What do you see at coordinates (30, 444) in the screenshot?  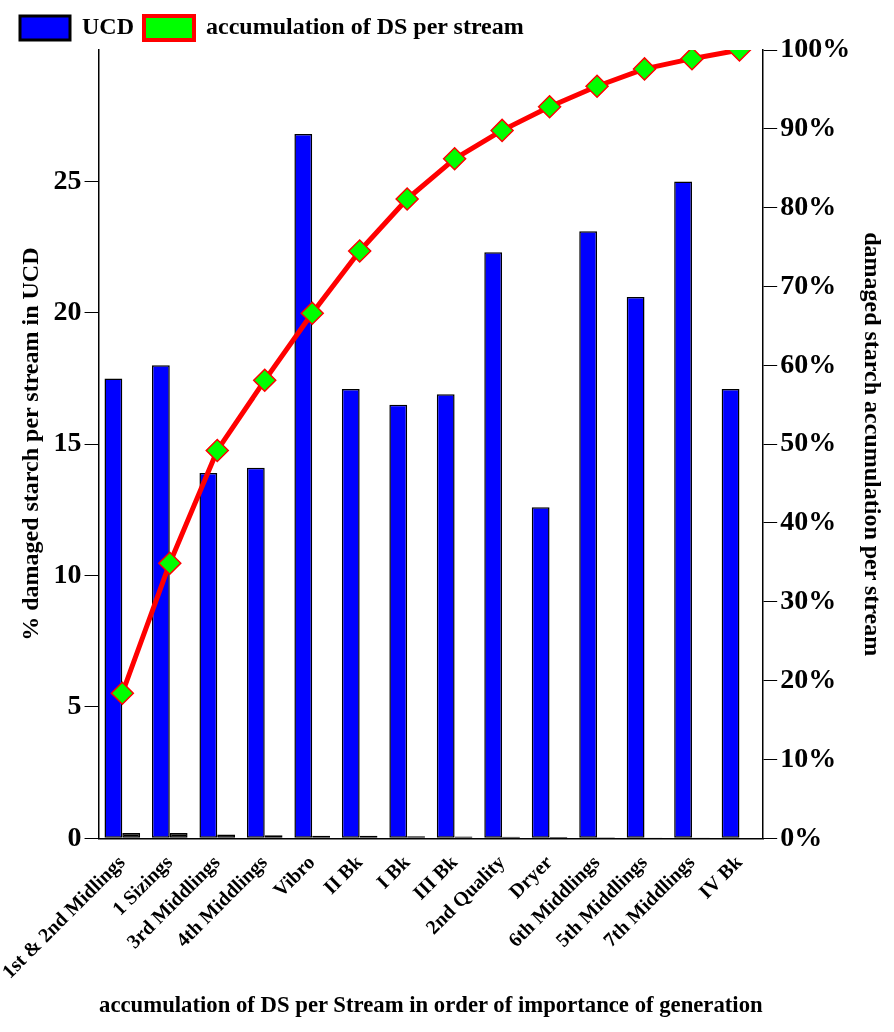 I see `y-axis-title: % damaged starch per stream in UCD` at bounding box center [30, 444].